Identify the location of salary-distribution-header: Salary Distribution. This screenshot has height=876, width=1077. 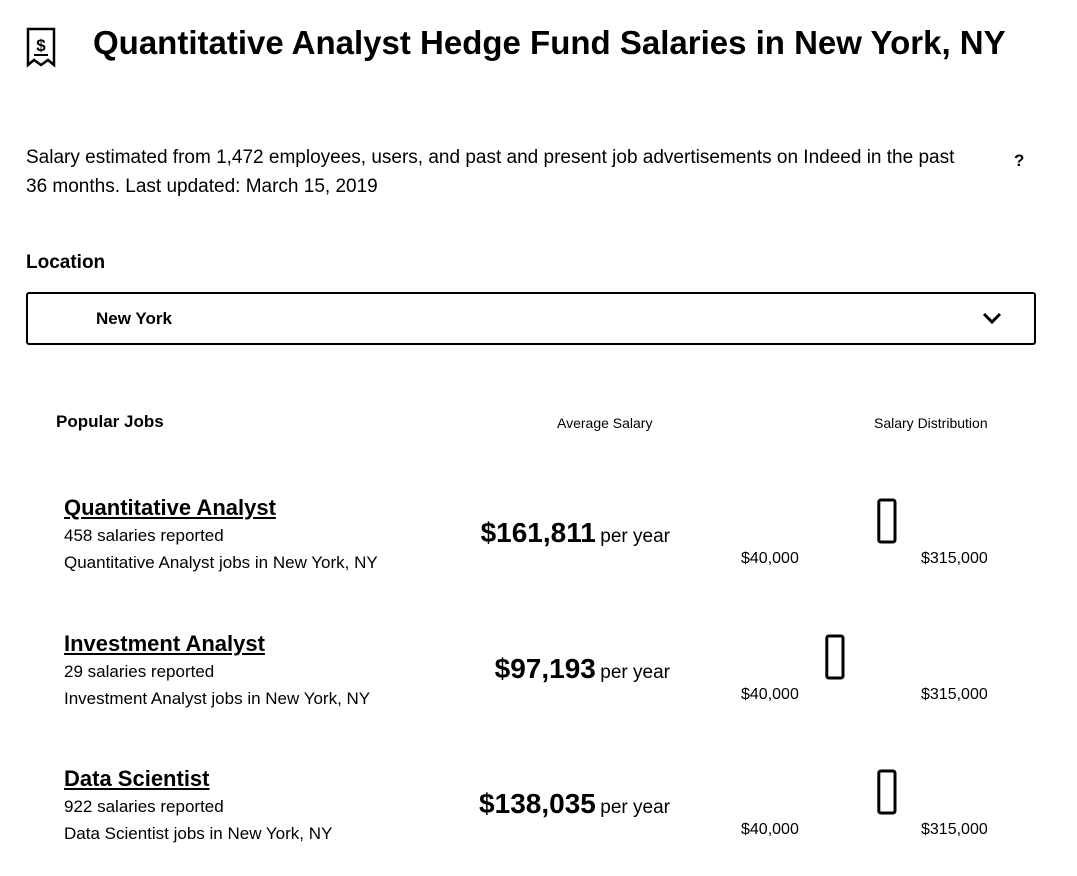
(931, 423).